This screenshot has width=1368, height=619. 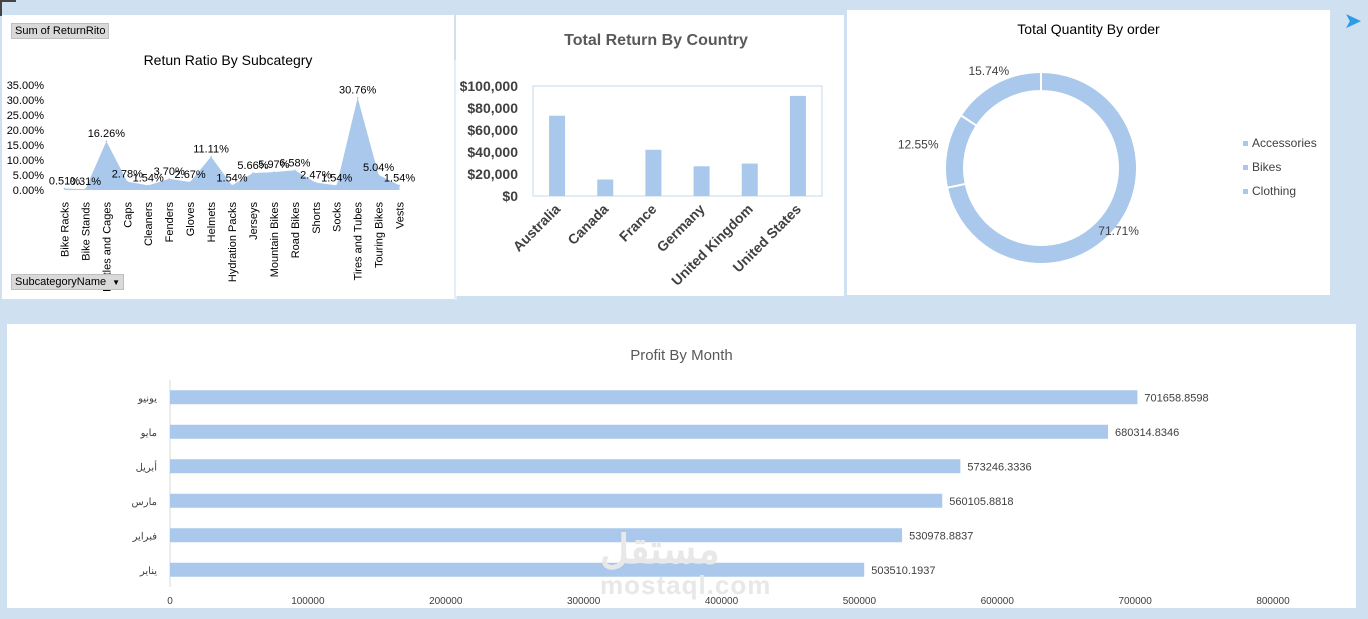 What do you see at coordinates (107, 134) in the screenshot?
I see `data-label: 16.26%` at bounding box center [107, 134].